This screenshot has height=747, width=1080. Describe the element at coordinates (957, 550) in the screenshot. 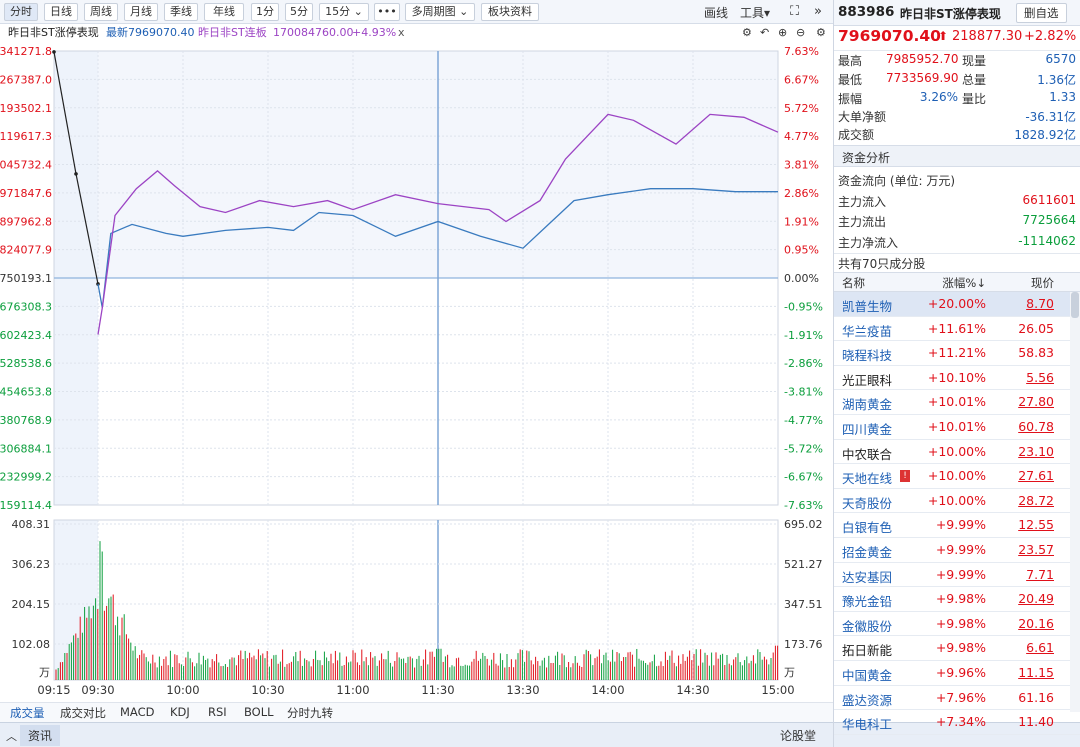

I see `table-row: 招金黄金 +9.99% 23.57` at that location.